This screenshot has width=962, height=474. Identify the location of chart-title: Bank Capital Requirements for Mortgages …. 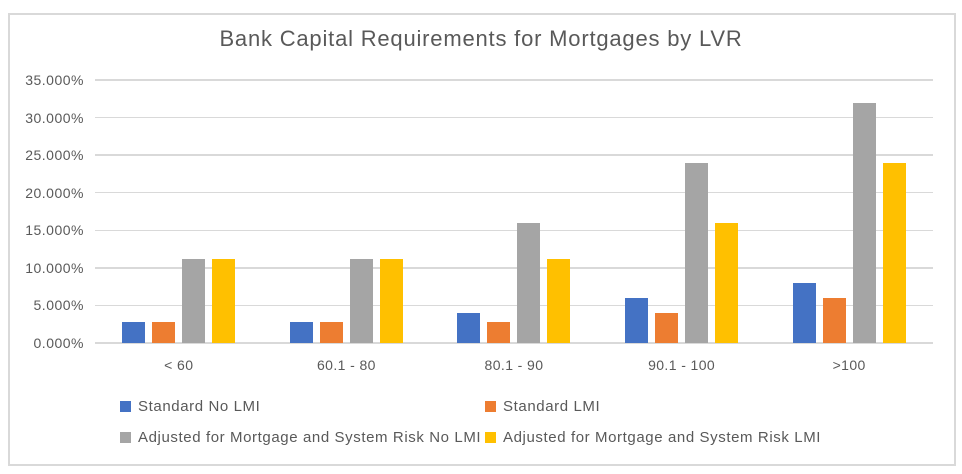
(481, 38).